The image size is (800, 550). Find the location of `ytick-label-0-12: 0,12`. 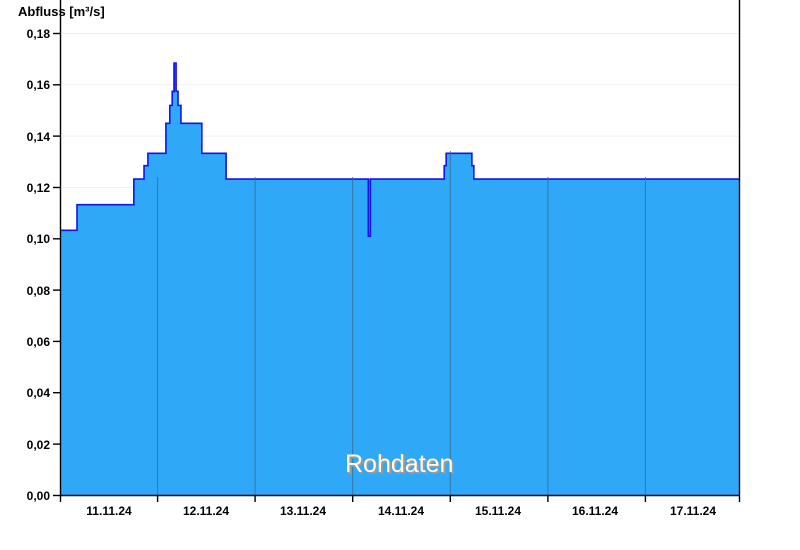

ytick-label-0-12: 0,12 is located at coordinates (38, 188).